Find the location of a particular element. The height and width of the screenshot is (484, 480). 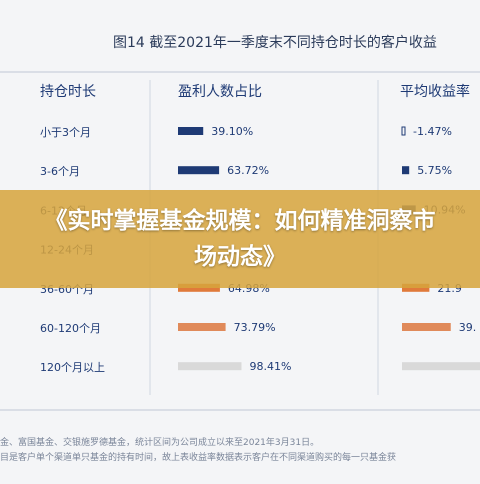

series-header-profit-share: 盈利人数占比 is located at coordinates (220, 92).